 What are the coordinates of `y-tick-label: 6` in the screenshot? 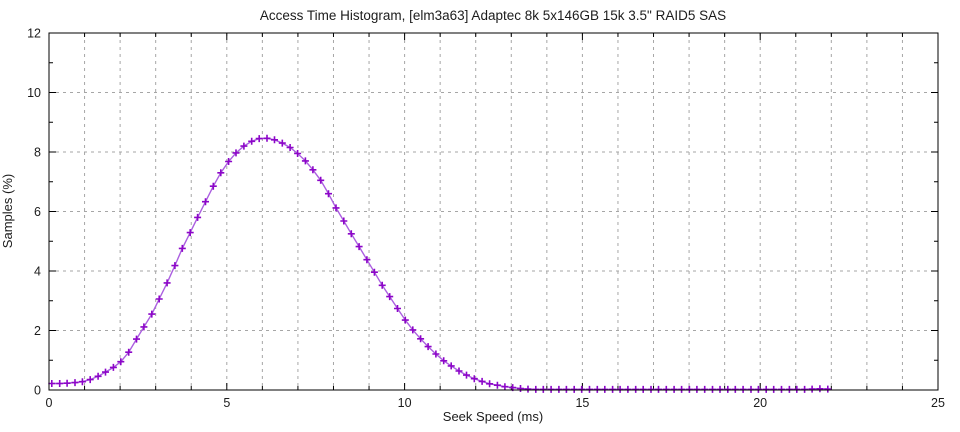 It's located at (37, 212).